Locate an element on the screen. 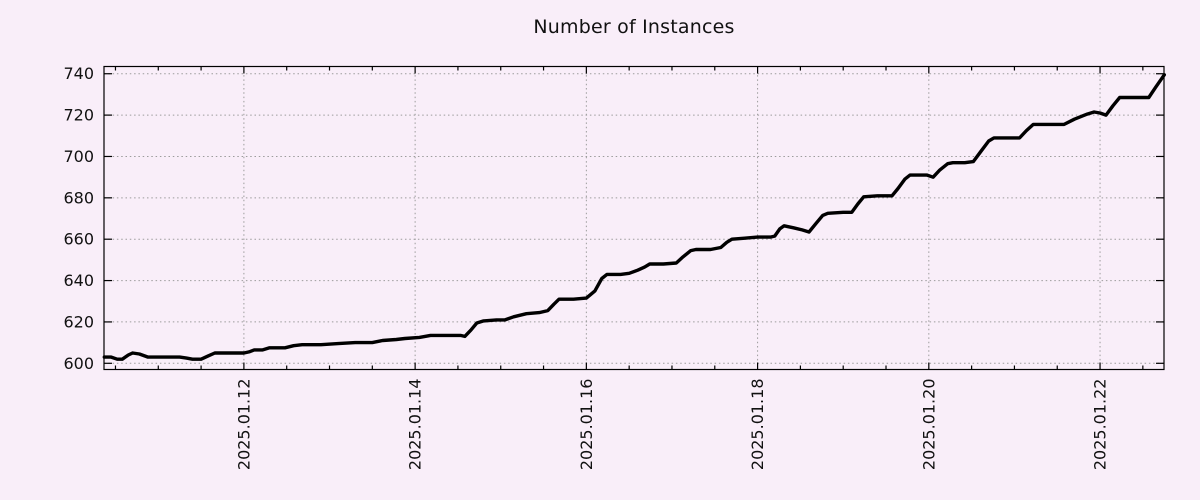 The width and height of the screenshot is (1200, 500). y-tick-label: 720 is located at coordinates (78, 115).